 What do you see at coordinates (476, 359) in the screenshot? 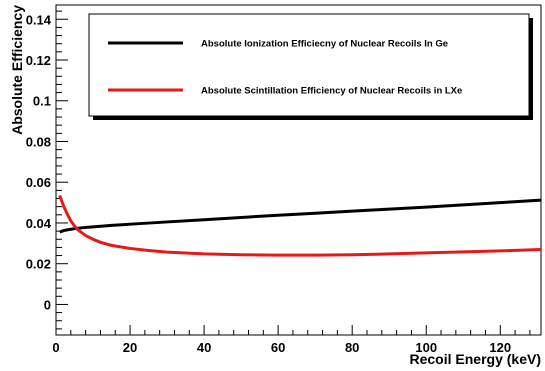
I see `x-axis-title: Recoil Energy (keV)` at bounding box center [476, 359].